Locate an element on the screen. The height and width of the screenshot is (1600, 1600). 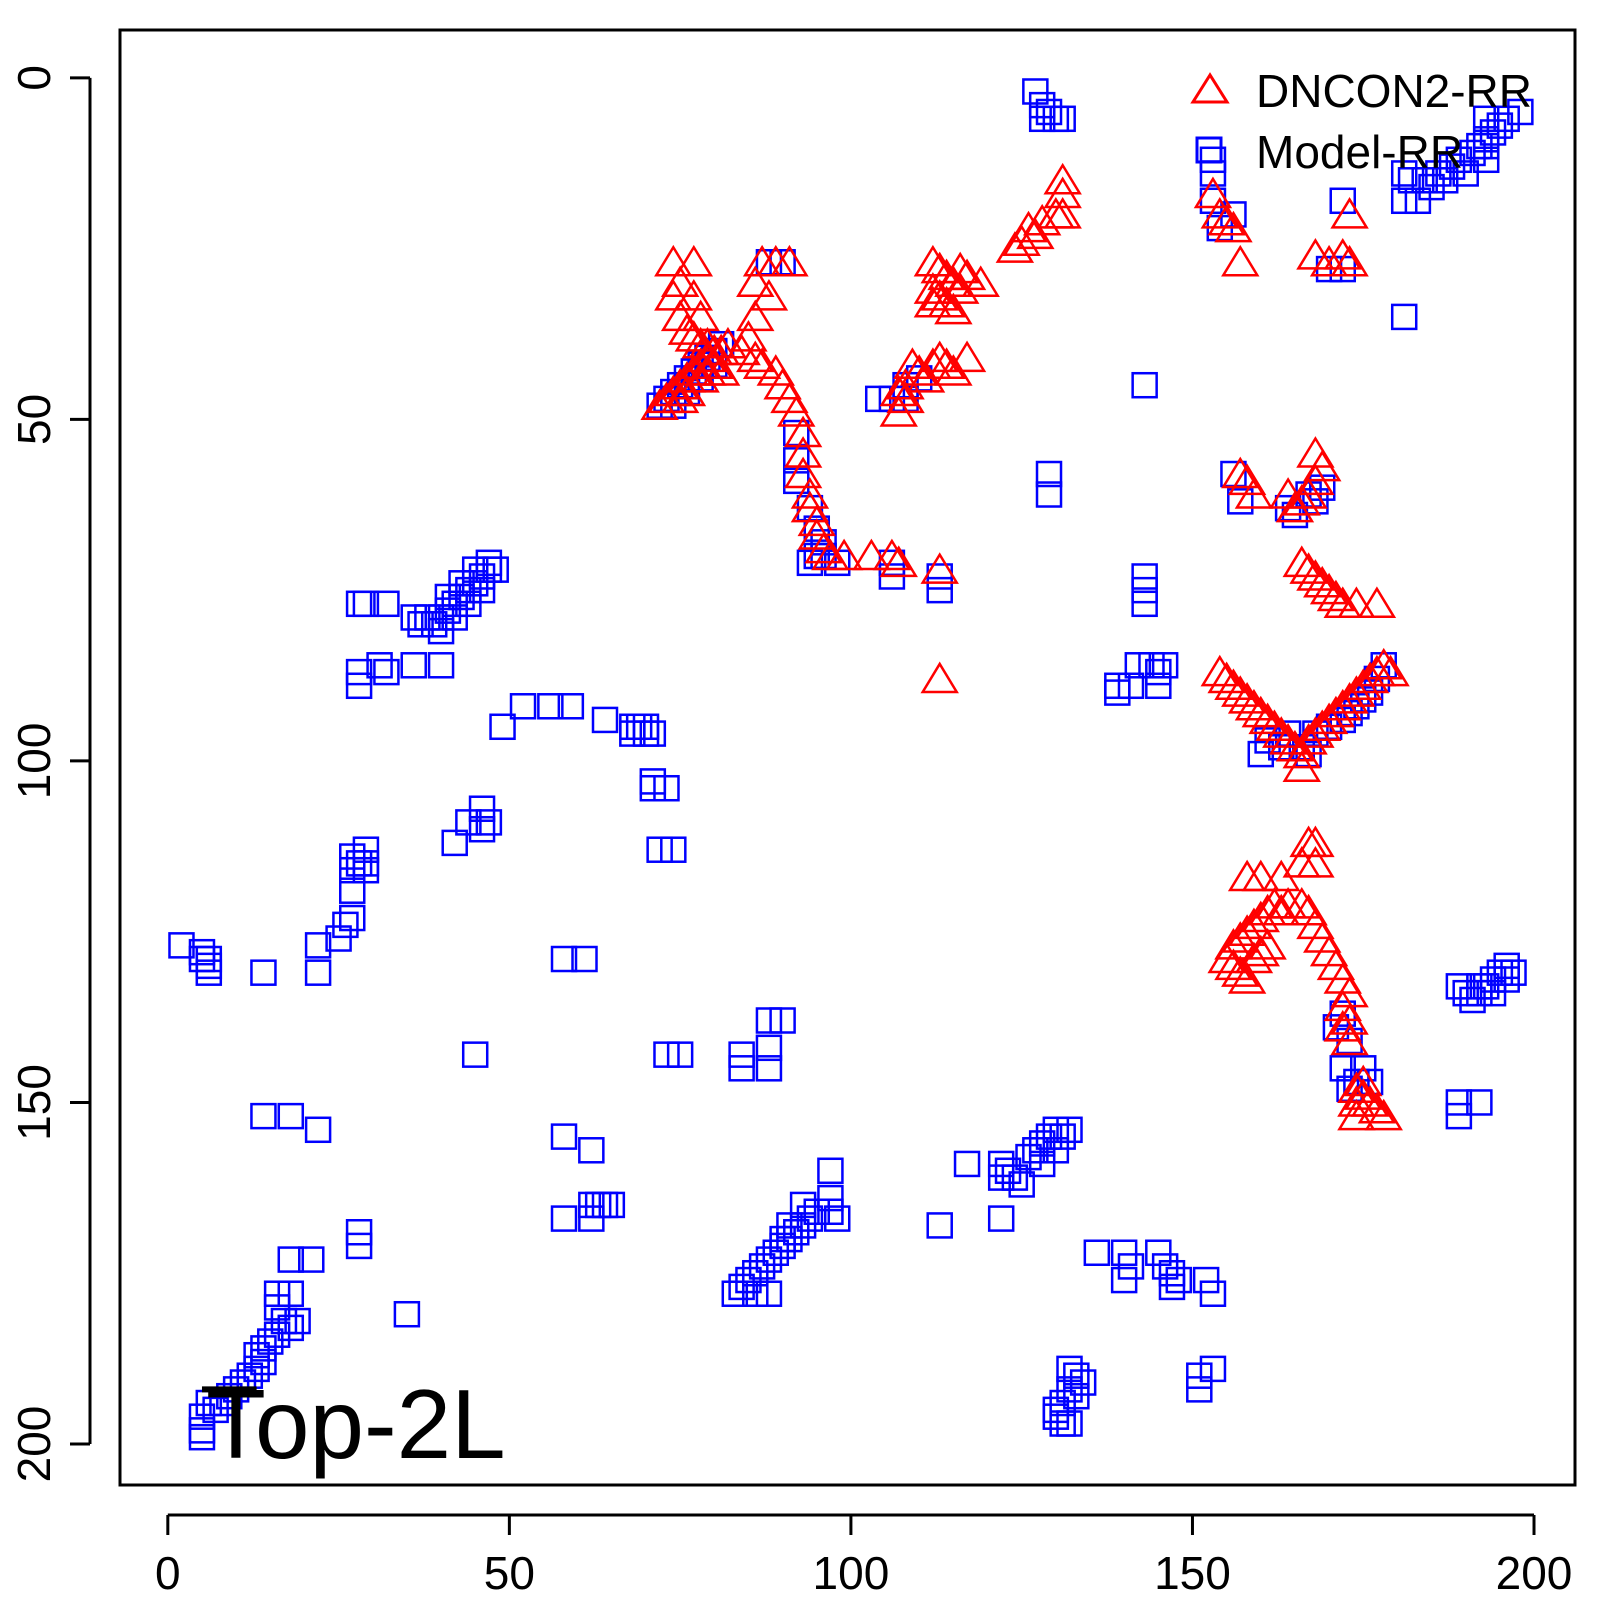
y-tick-label: 50 is located at coordinates (34, 419).